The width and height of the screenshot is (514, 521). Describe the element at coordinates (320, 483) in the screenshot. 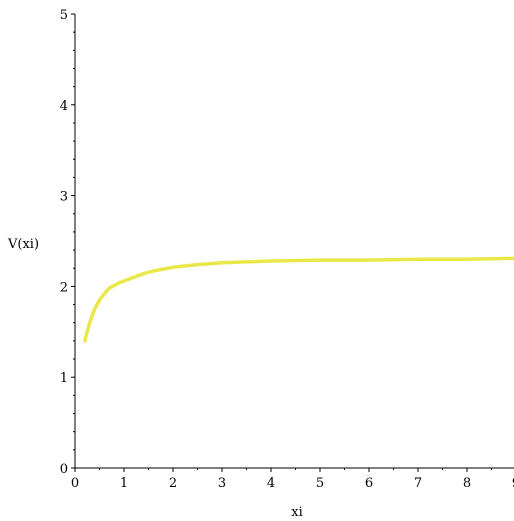

I see `x-tick-label: 5` at that location.